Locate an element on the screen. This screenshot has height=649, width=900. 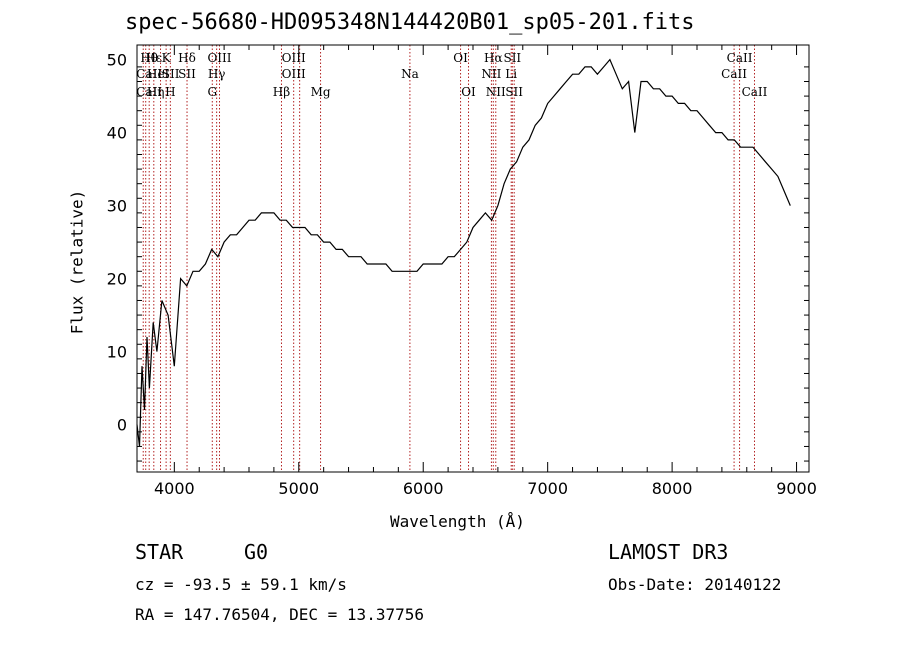
y-tick-label: 10 is located at coordinates (117, 352).